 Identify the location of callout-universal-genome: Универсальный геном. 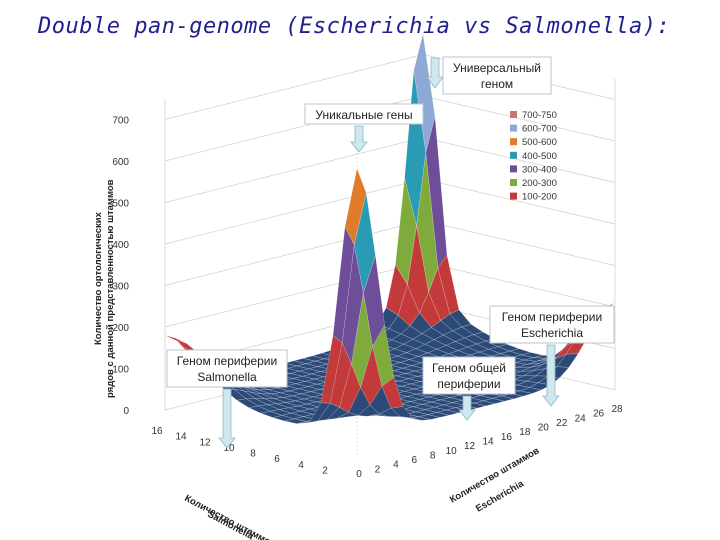
(489, 75).